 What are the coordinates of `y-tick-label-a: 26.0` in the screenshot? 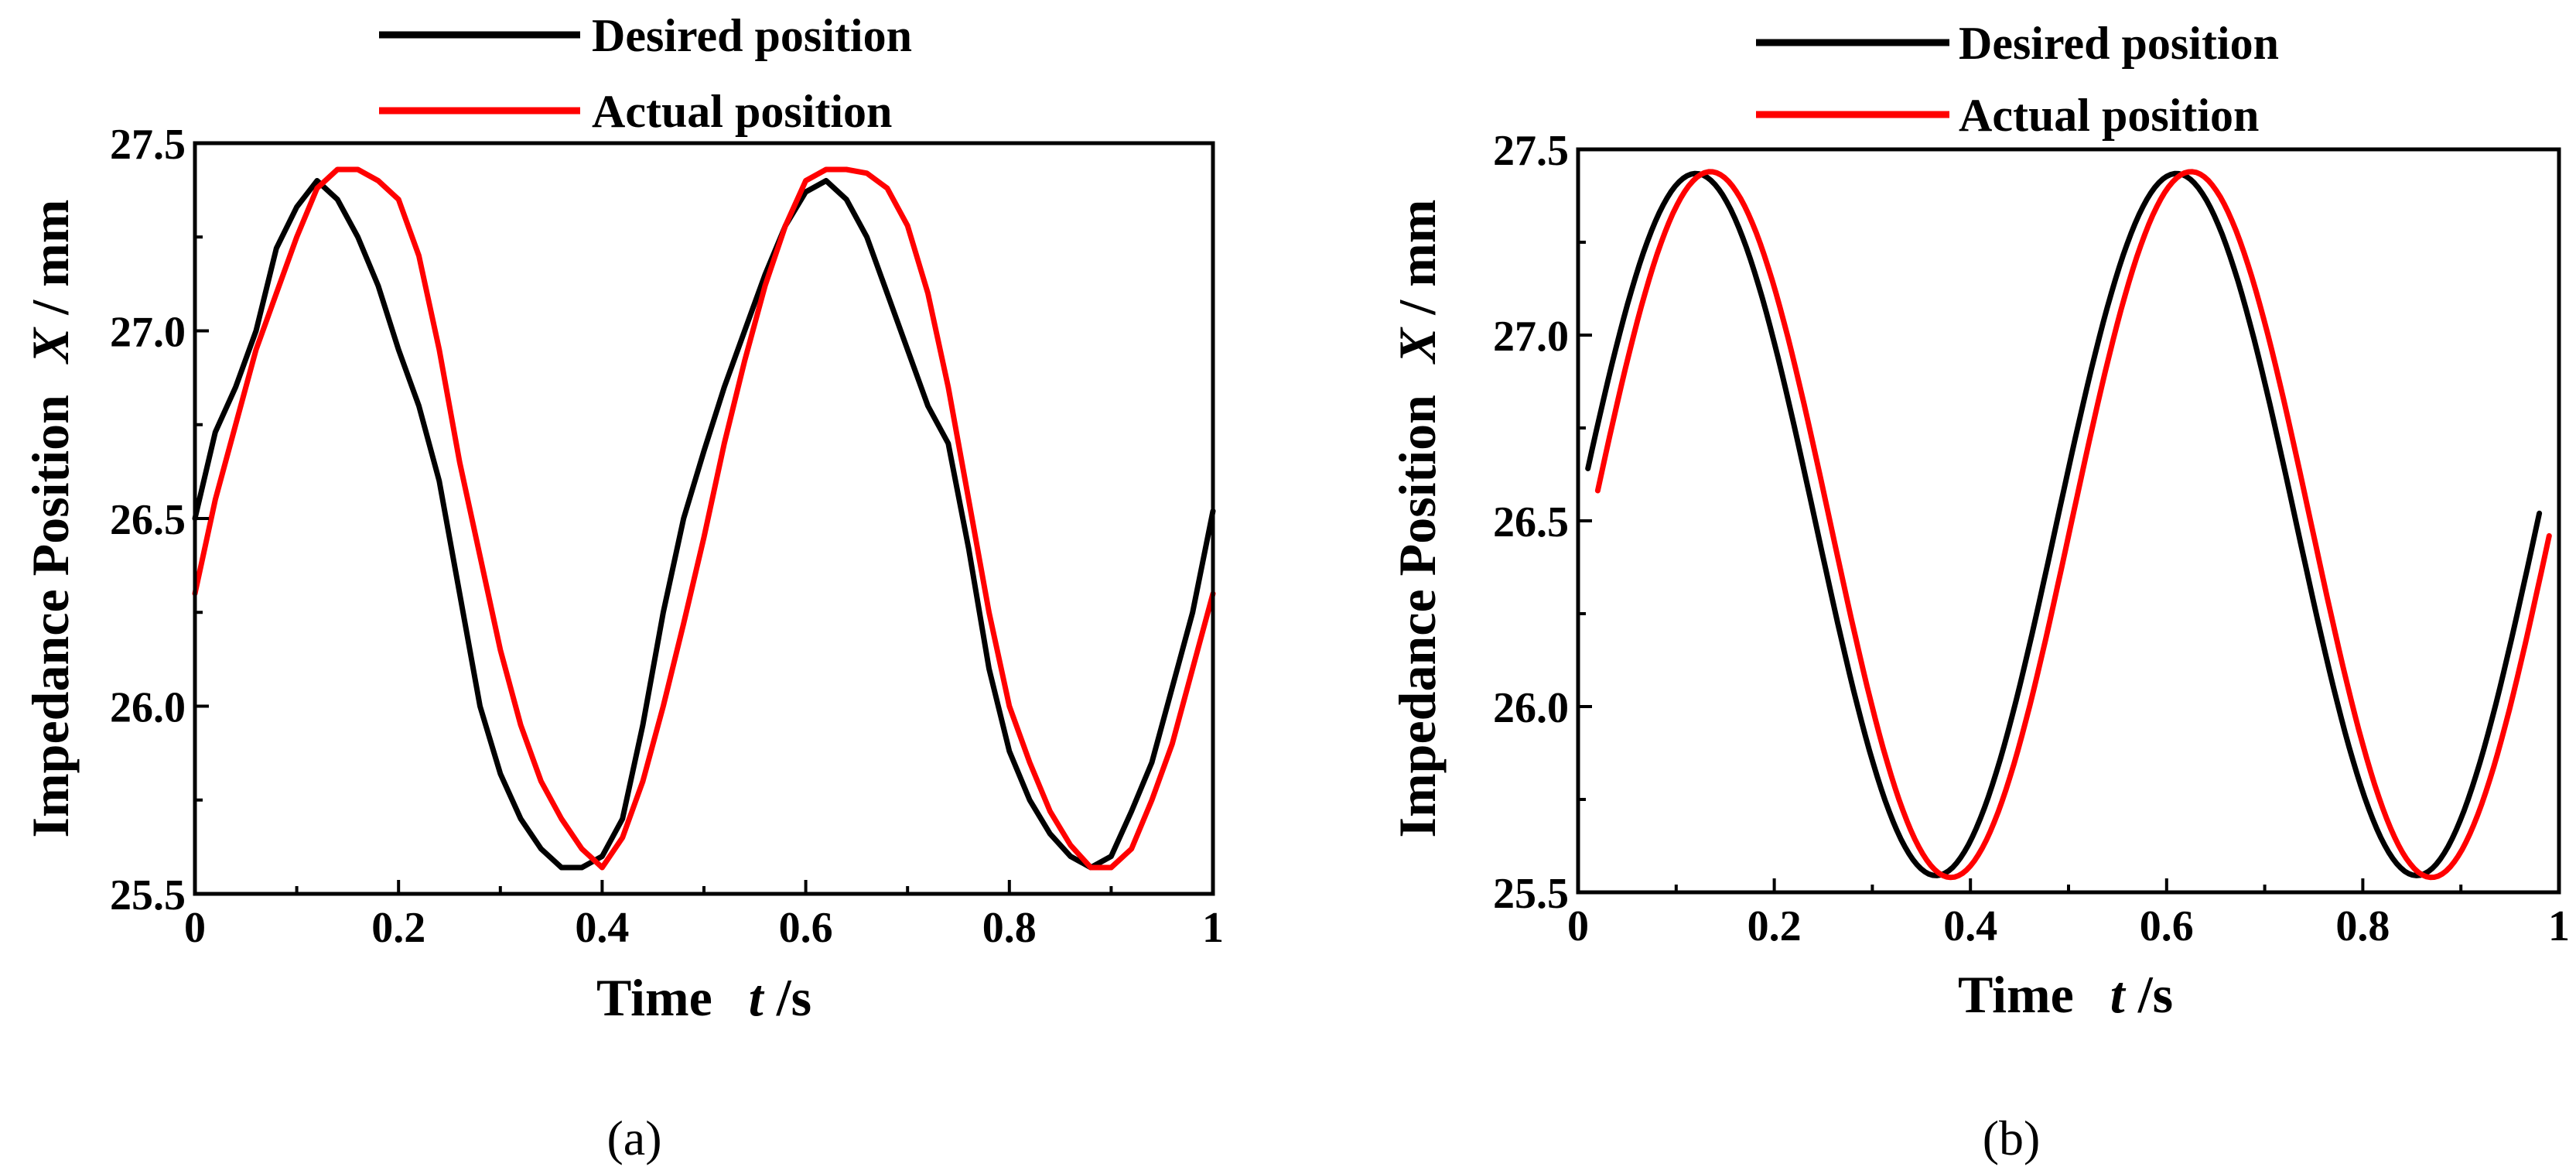 It's located at (148, 708).